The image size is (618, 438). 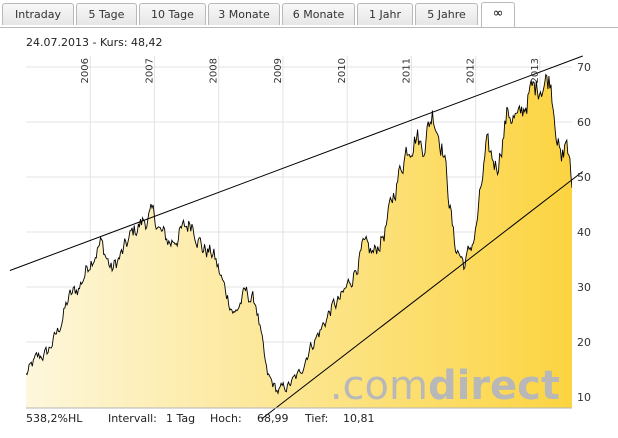 What do you see at coordinates (385, 14) in the screenshot?
I see `tab-1-jahr: 1 Jahr` at bounding box center [385, 14].